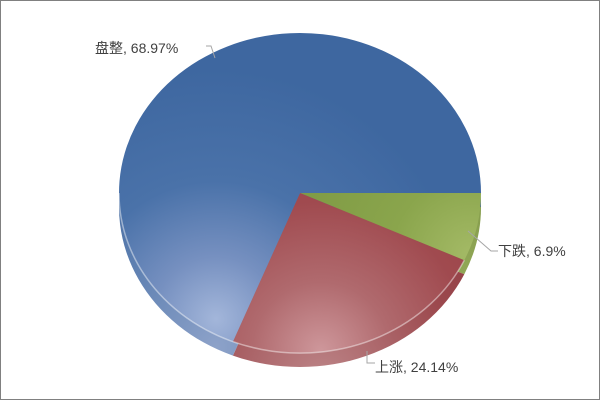 This screenshot has width=600, height=400. What do you see at coordinates (211, 52) in the screenshot?
I see `leader-line-flat` at bounding box center [211, 52].